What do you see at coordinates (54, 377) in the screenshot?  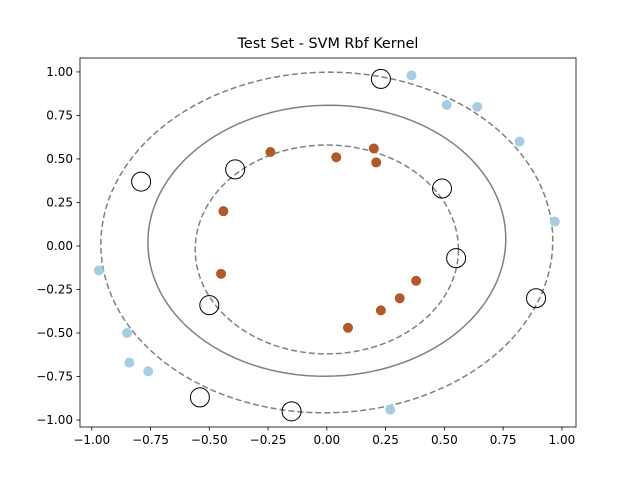 I see `y-tick-label: −0.75` at bounding box center [54, 377].